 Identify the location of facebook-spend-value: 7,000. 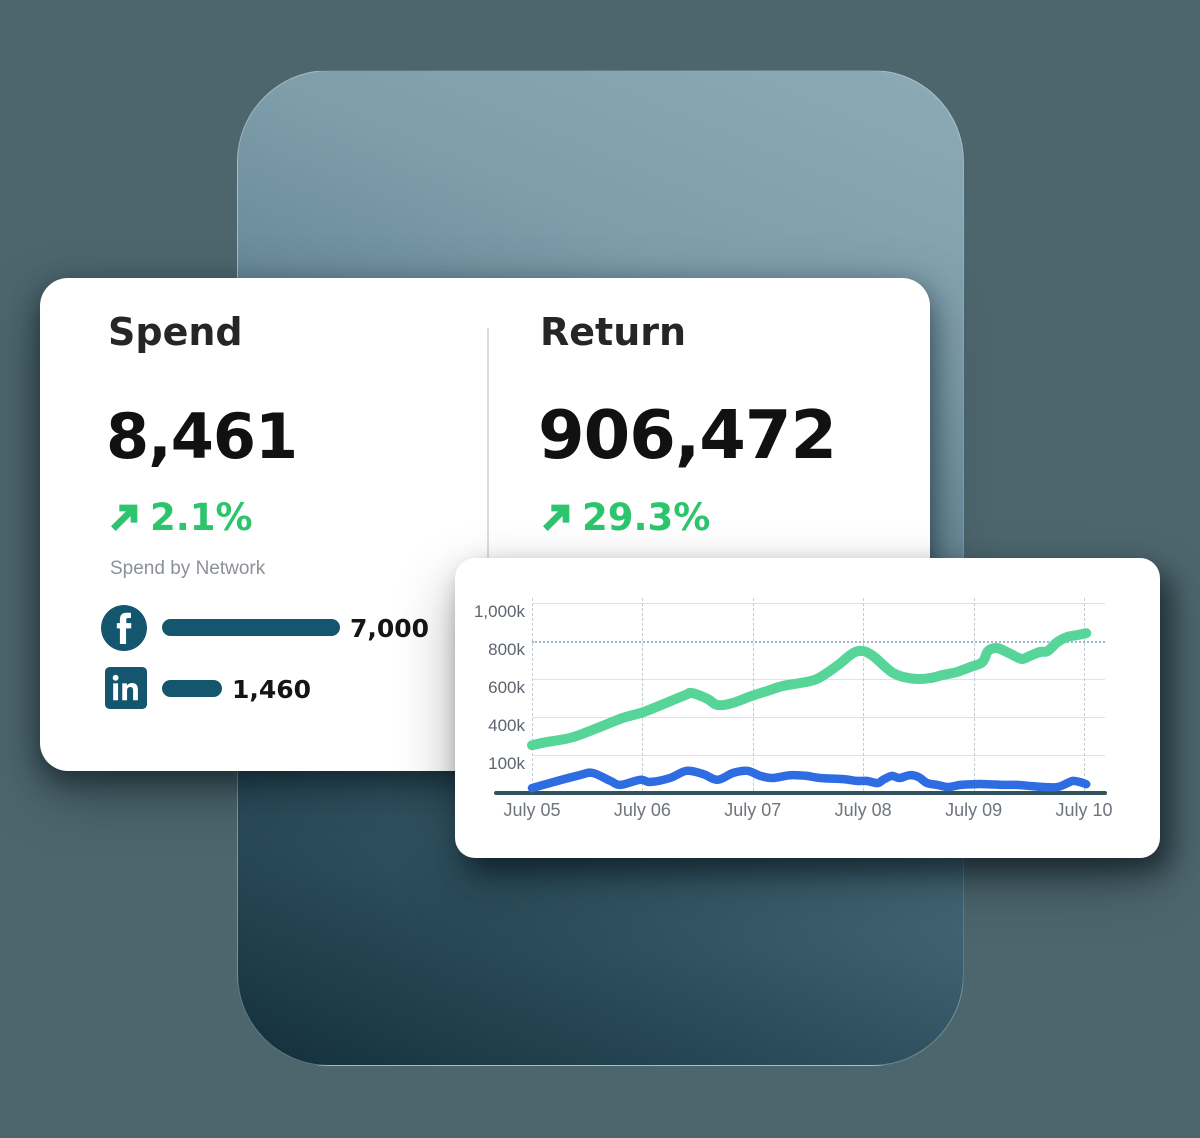
(390, 628).